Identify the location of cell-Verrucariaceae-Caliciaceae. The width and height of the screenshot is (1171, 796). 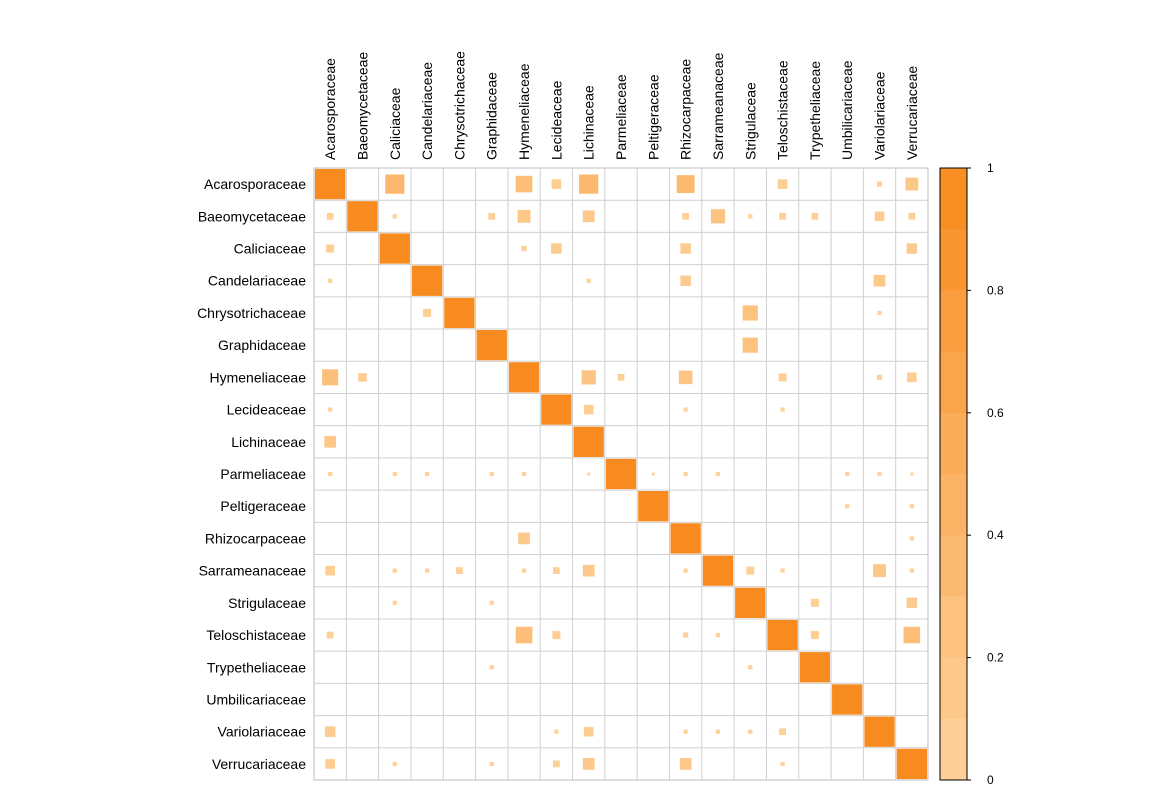
(395, 764).